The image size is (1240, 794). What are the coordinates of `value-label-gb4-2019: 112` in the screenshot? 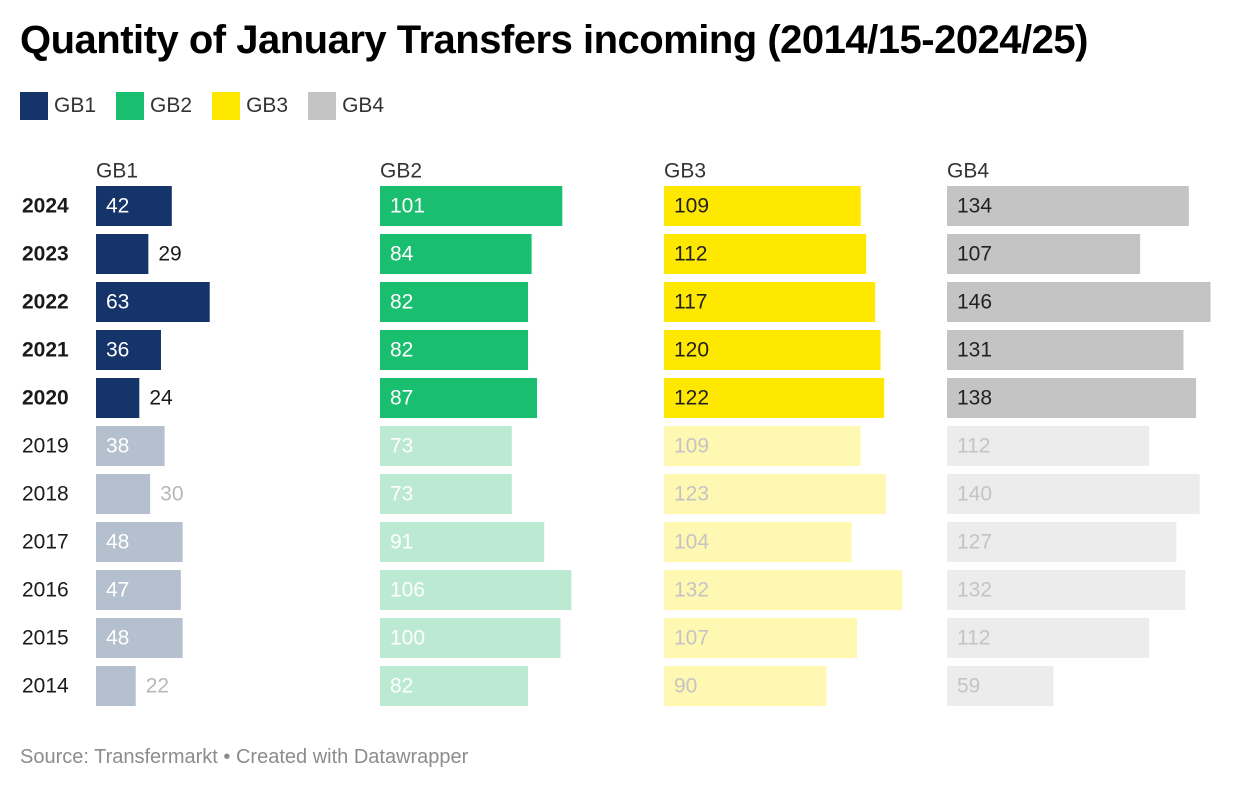 It's located at (973, 446).